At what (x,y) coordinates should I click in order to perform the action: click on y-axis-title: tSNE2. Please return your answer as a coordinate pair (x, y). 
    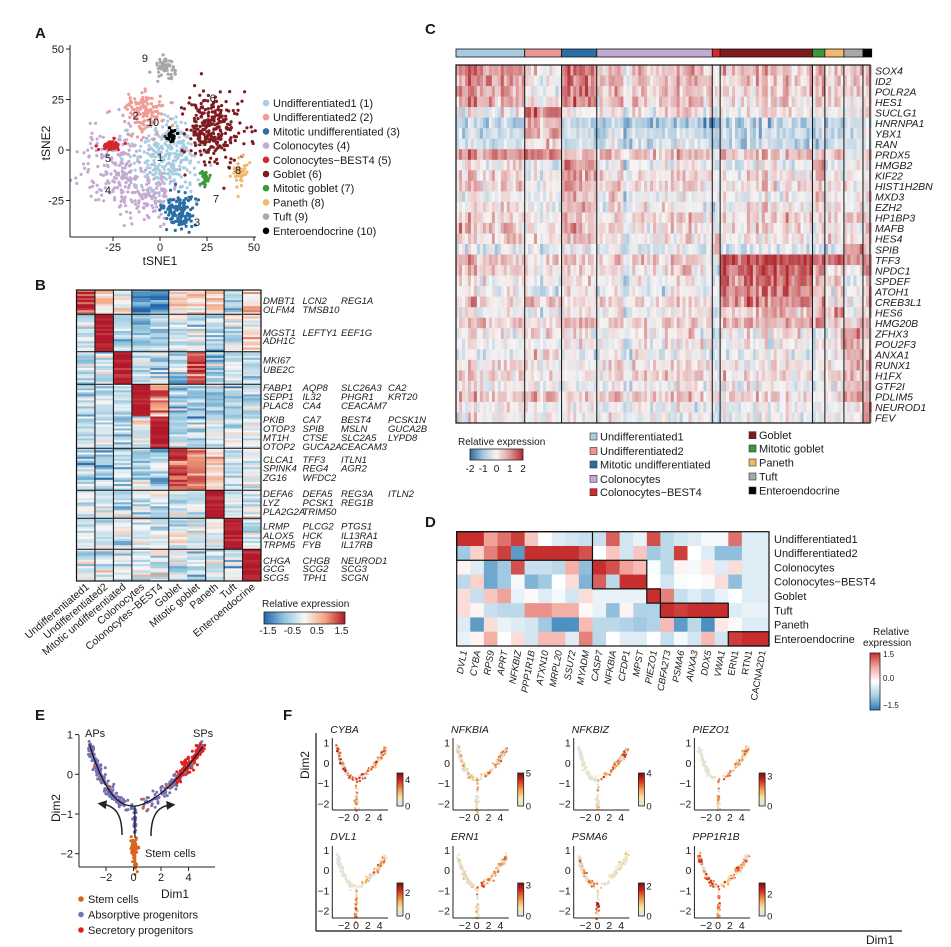
    Looking at the image, I should click on (46, 142).